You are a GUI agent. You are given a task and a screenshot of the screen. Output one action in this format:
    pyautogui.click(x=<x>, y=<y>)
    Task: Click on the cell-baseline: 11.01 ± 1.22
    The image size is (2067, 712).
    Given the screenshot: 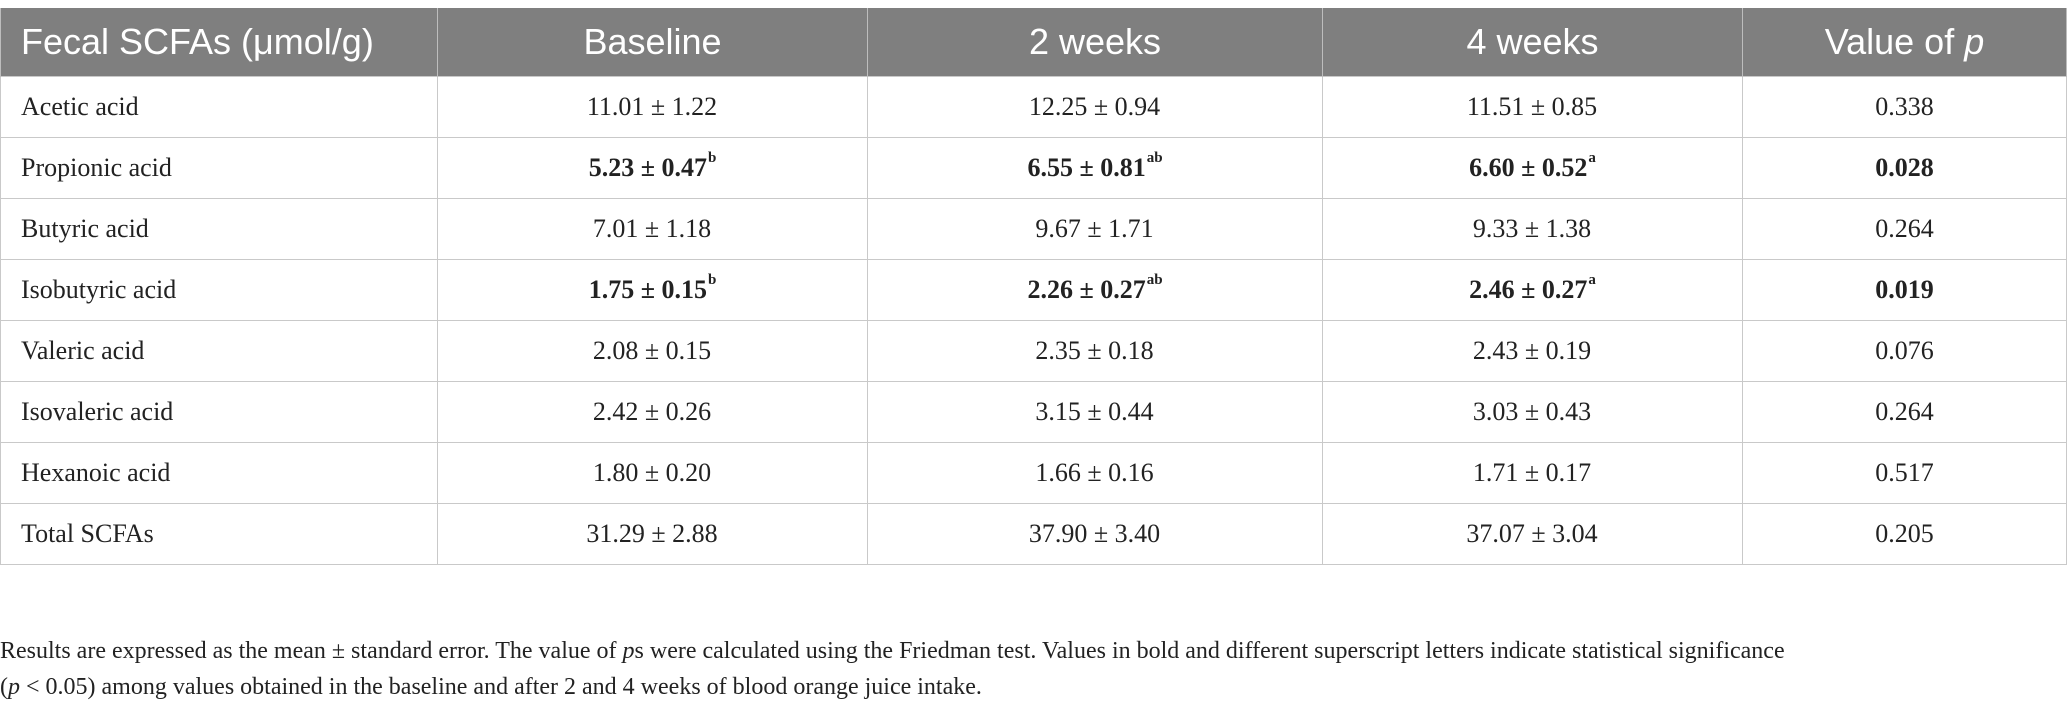 What is the action you would take?
    pyautogui.click(x=652, y=107)
    